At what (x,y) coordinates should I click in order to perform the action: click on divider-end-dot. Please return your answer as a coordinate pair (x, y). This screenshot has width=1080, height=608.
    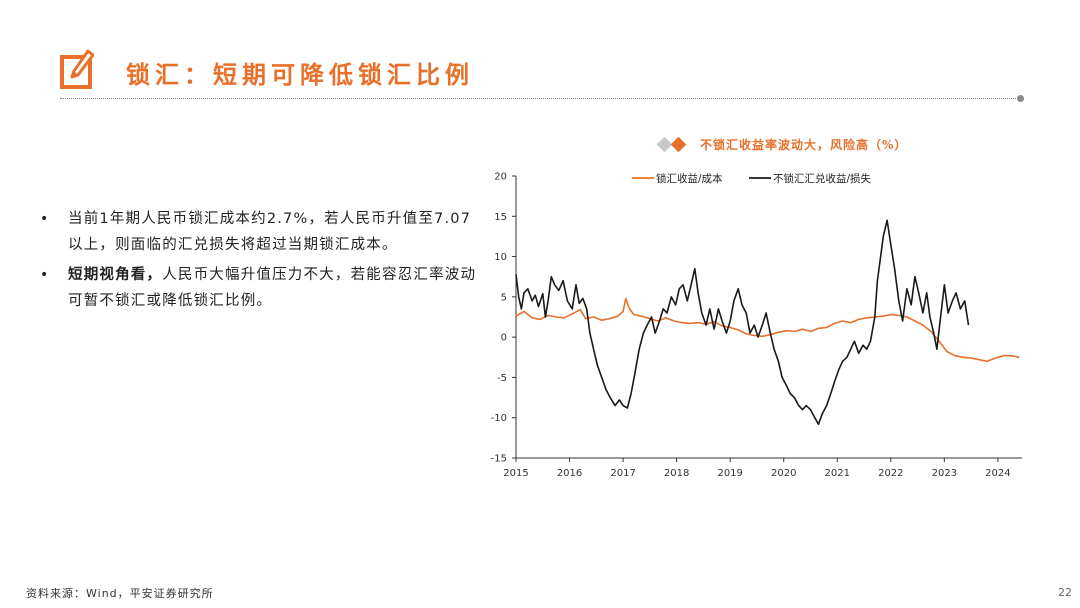
    Looking at the image, I should click on (1020, 98).